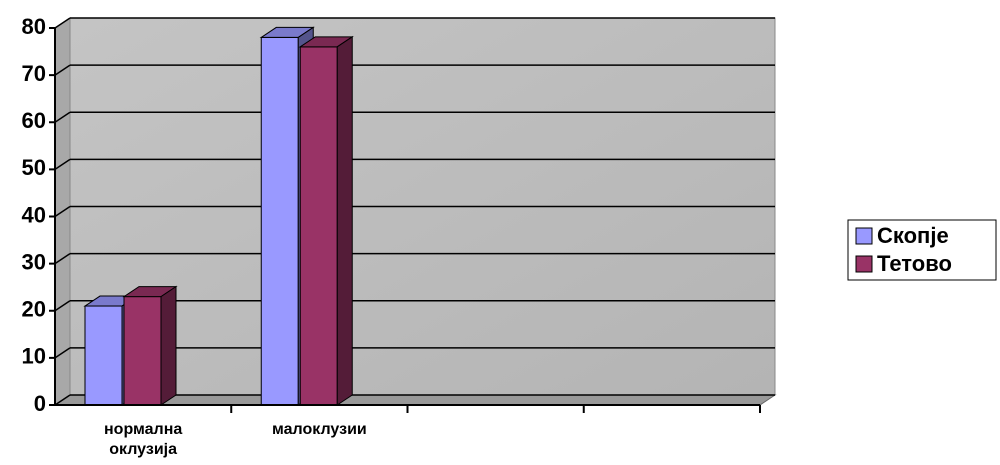 The height and width of the screenshot is (465, 1000). I want to click on y-tick-label: 0, so click(40, 403).